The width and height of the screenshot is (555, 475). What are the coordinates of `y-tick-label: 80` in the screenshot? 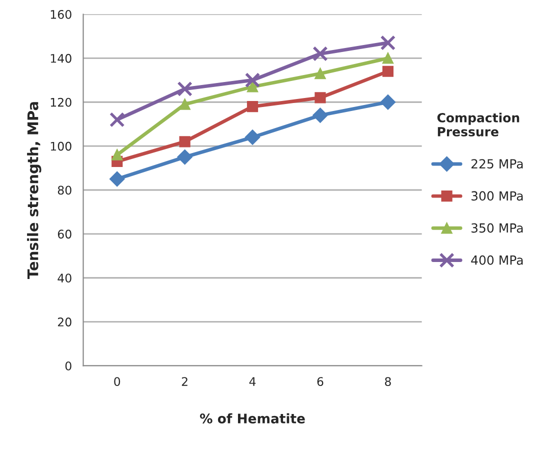 It's located at (65, 190).